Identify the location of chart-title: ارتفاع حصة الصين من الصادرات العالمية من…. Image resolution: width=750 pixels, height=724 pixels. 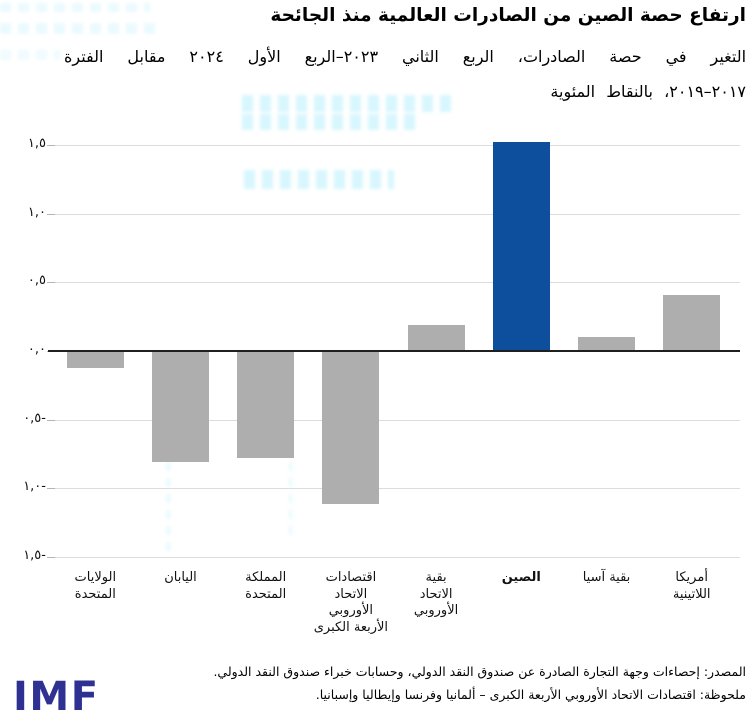
(508, 15).